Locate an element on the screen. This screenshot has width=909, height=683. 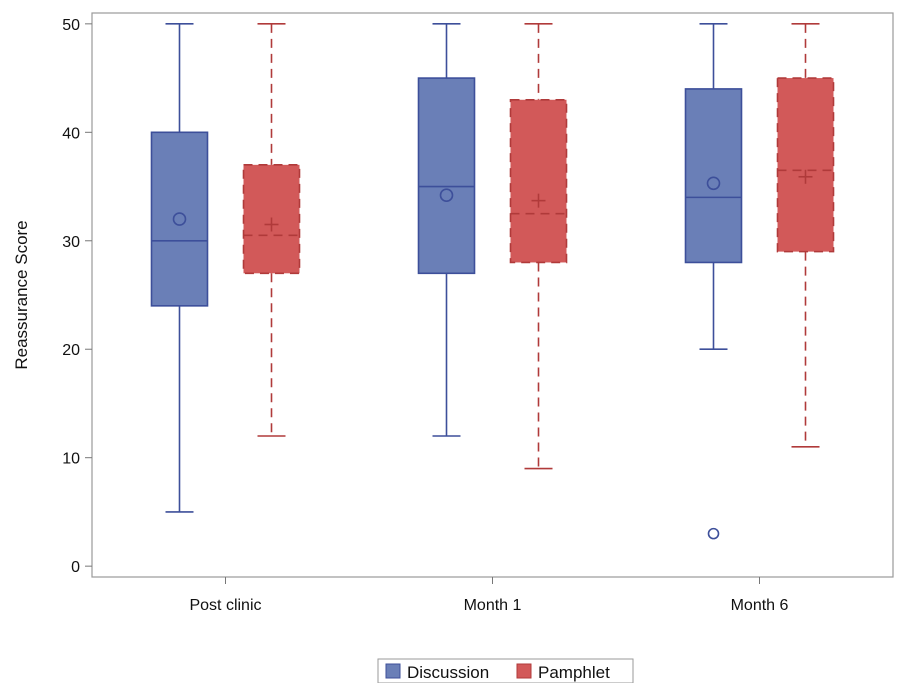
y-tick-label: 30 is located at coordinates (71, 242).